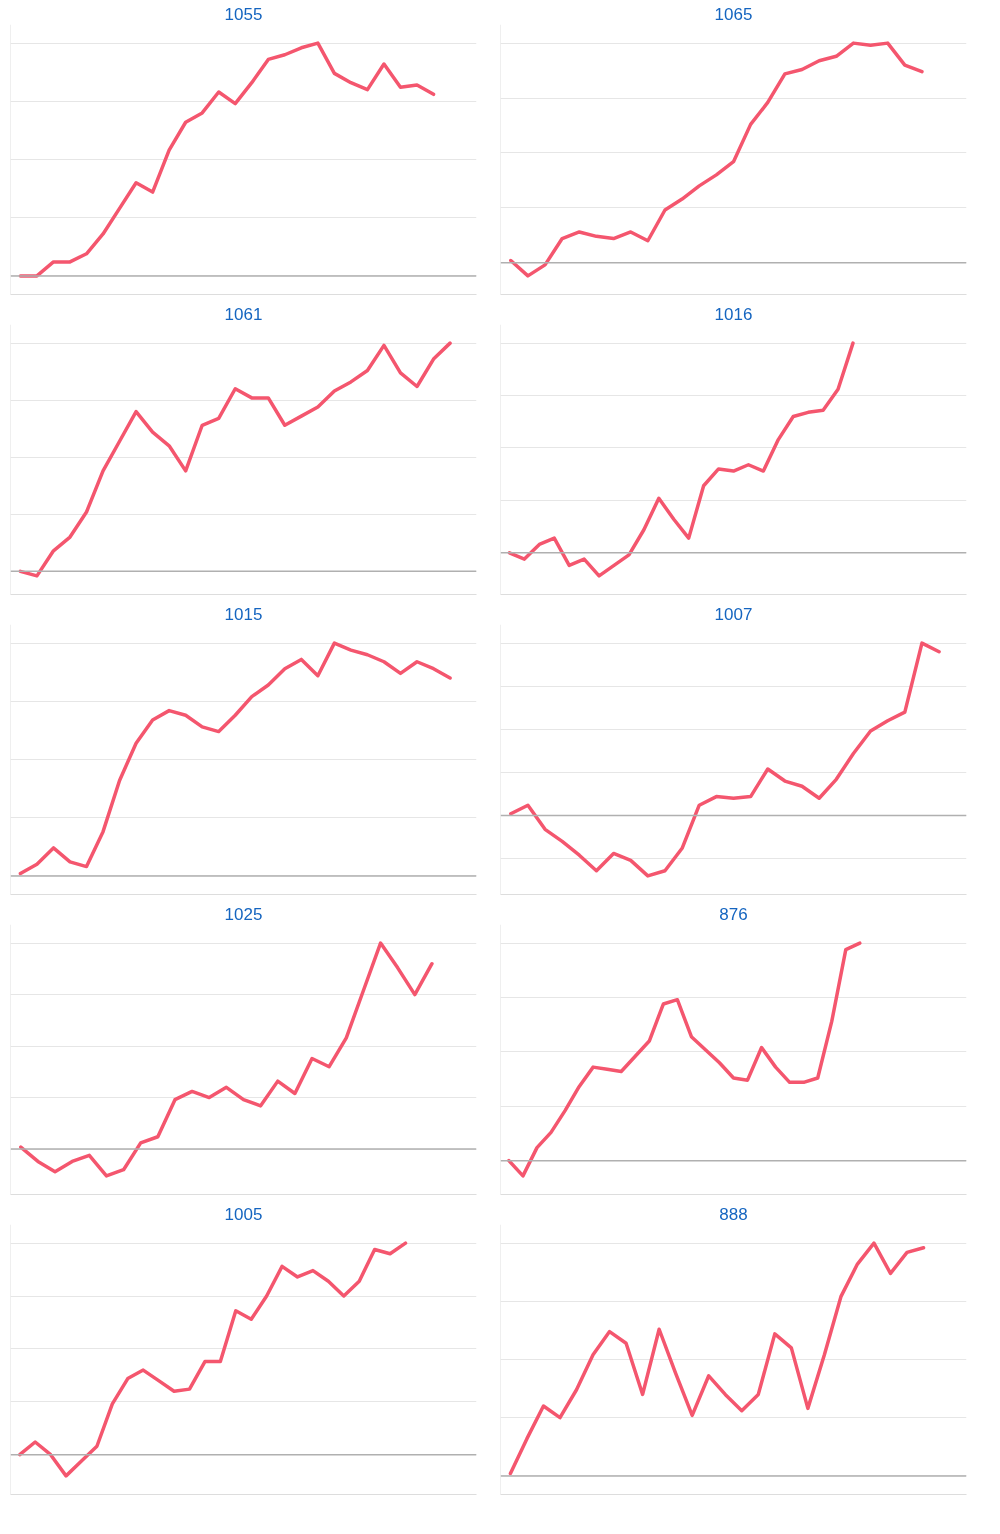  I want to click on chart-title: 1016, so click(733, 314).